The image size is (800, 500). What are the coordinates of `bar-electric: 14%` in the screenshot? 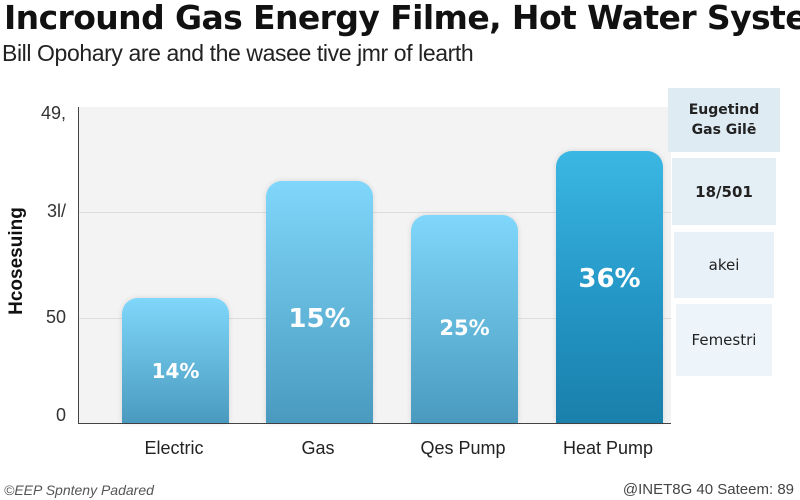 It's located at (175, 360).